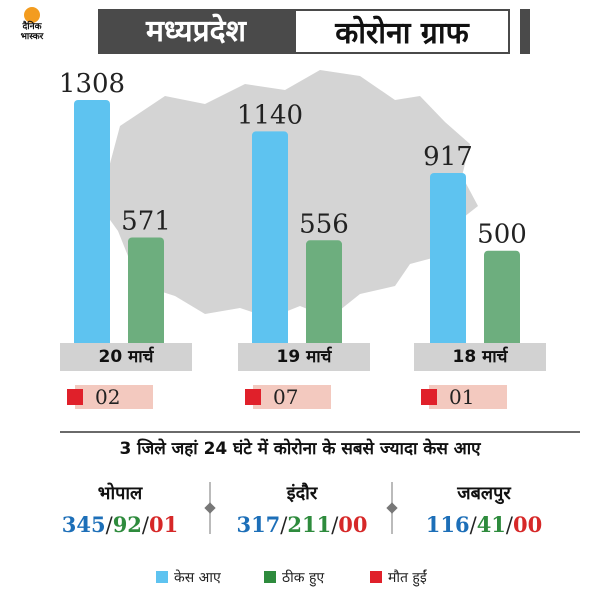  I want to click on dainik-bhaskar-logo: दैनिक भास्कर, so click(31, 28).